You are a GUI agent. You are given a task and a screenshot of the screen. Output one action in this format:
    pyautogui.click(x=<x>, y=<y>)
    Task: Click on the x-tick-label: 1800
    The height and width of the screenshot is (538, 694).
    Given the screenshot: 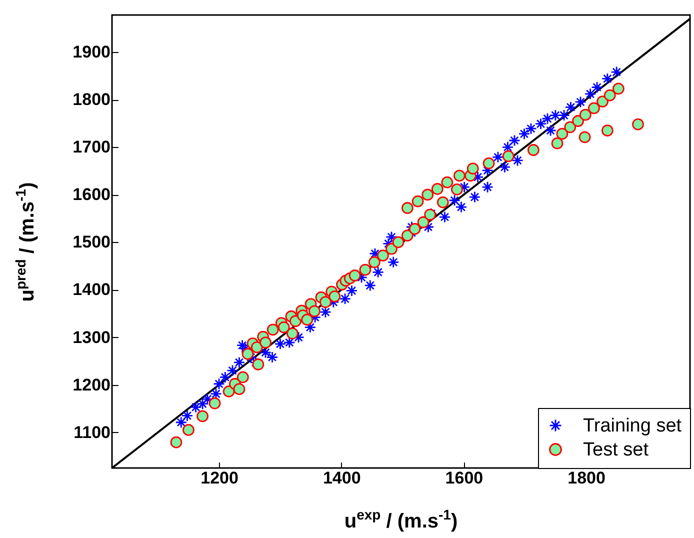 What is the action you would take?
    pyautogui.click(x=587, y=478)
    